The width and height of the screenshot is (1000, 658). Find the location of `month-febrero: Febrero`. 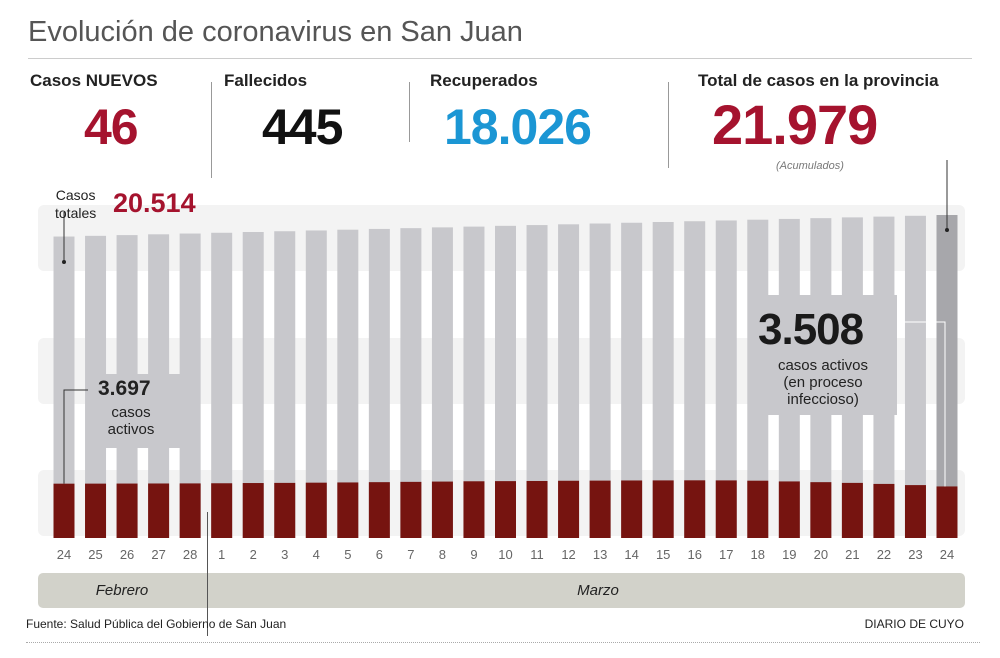

month-febrero: Febrero is located at coordinates (122, 590).